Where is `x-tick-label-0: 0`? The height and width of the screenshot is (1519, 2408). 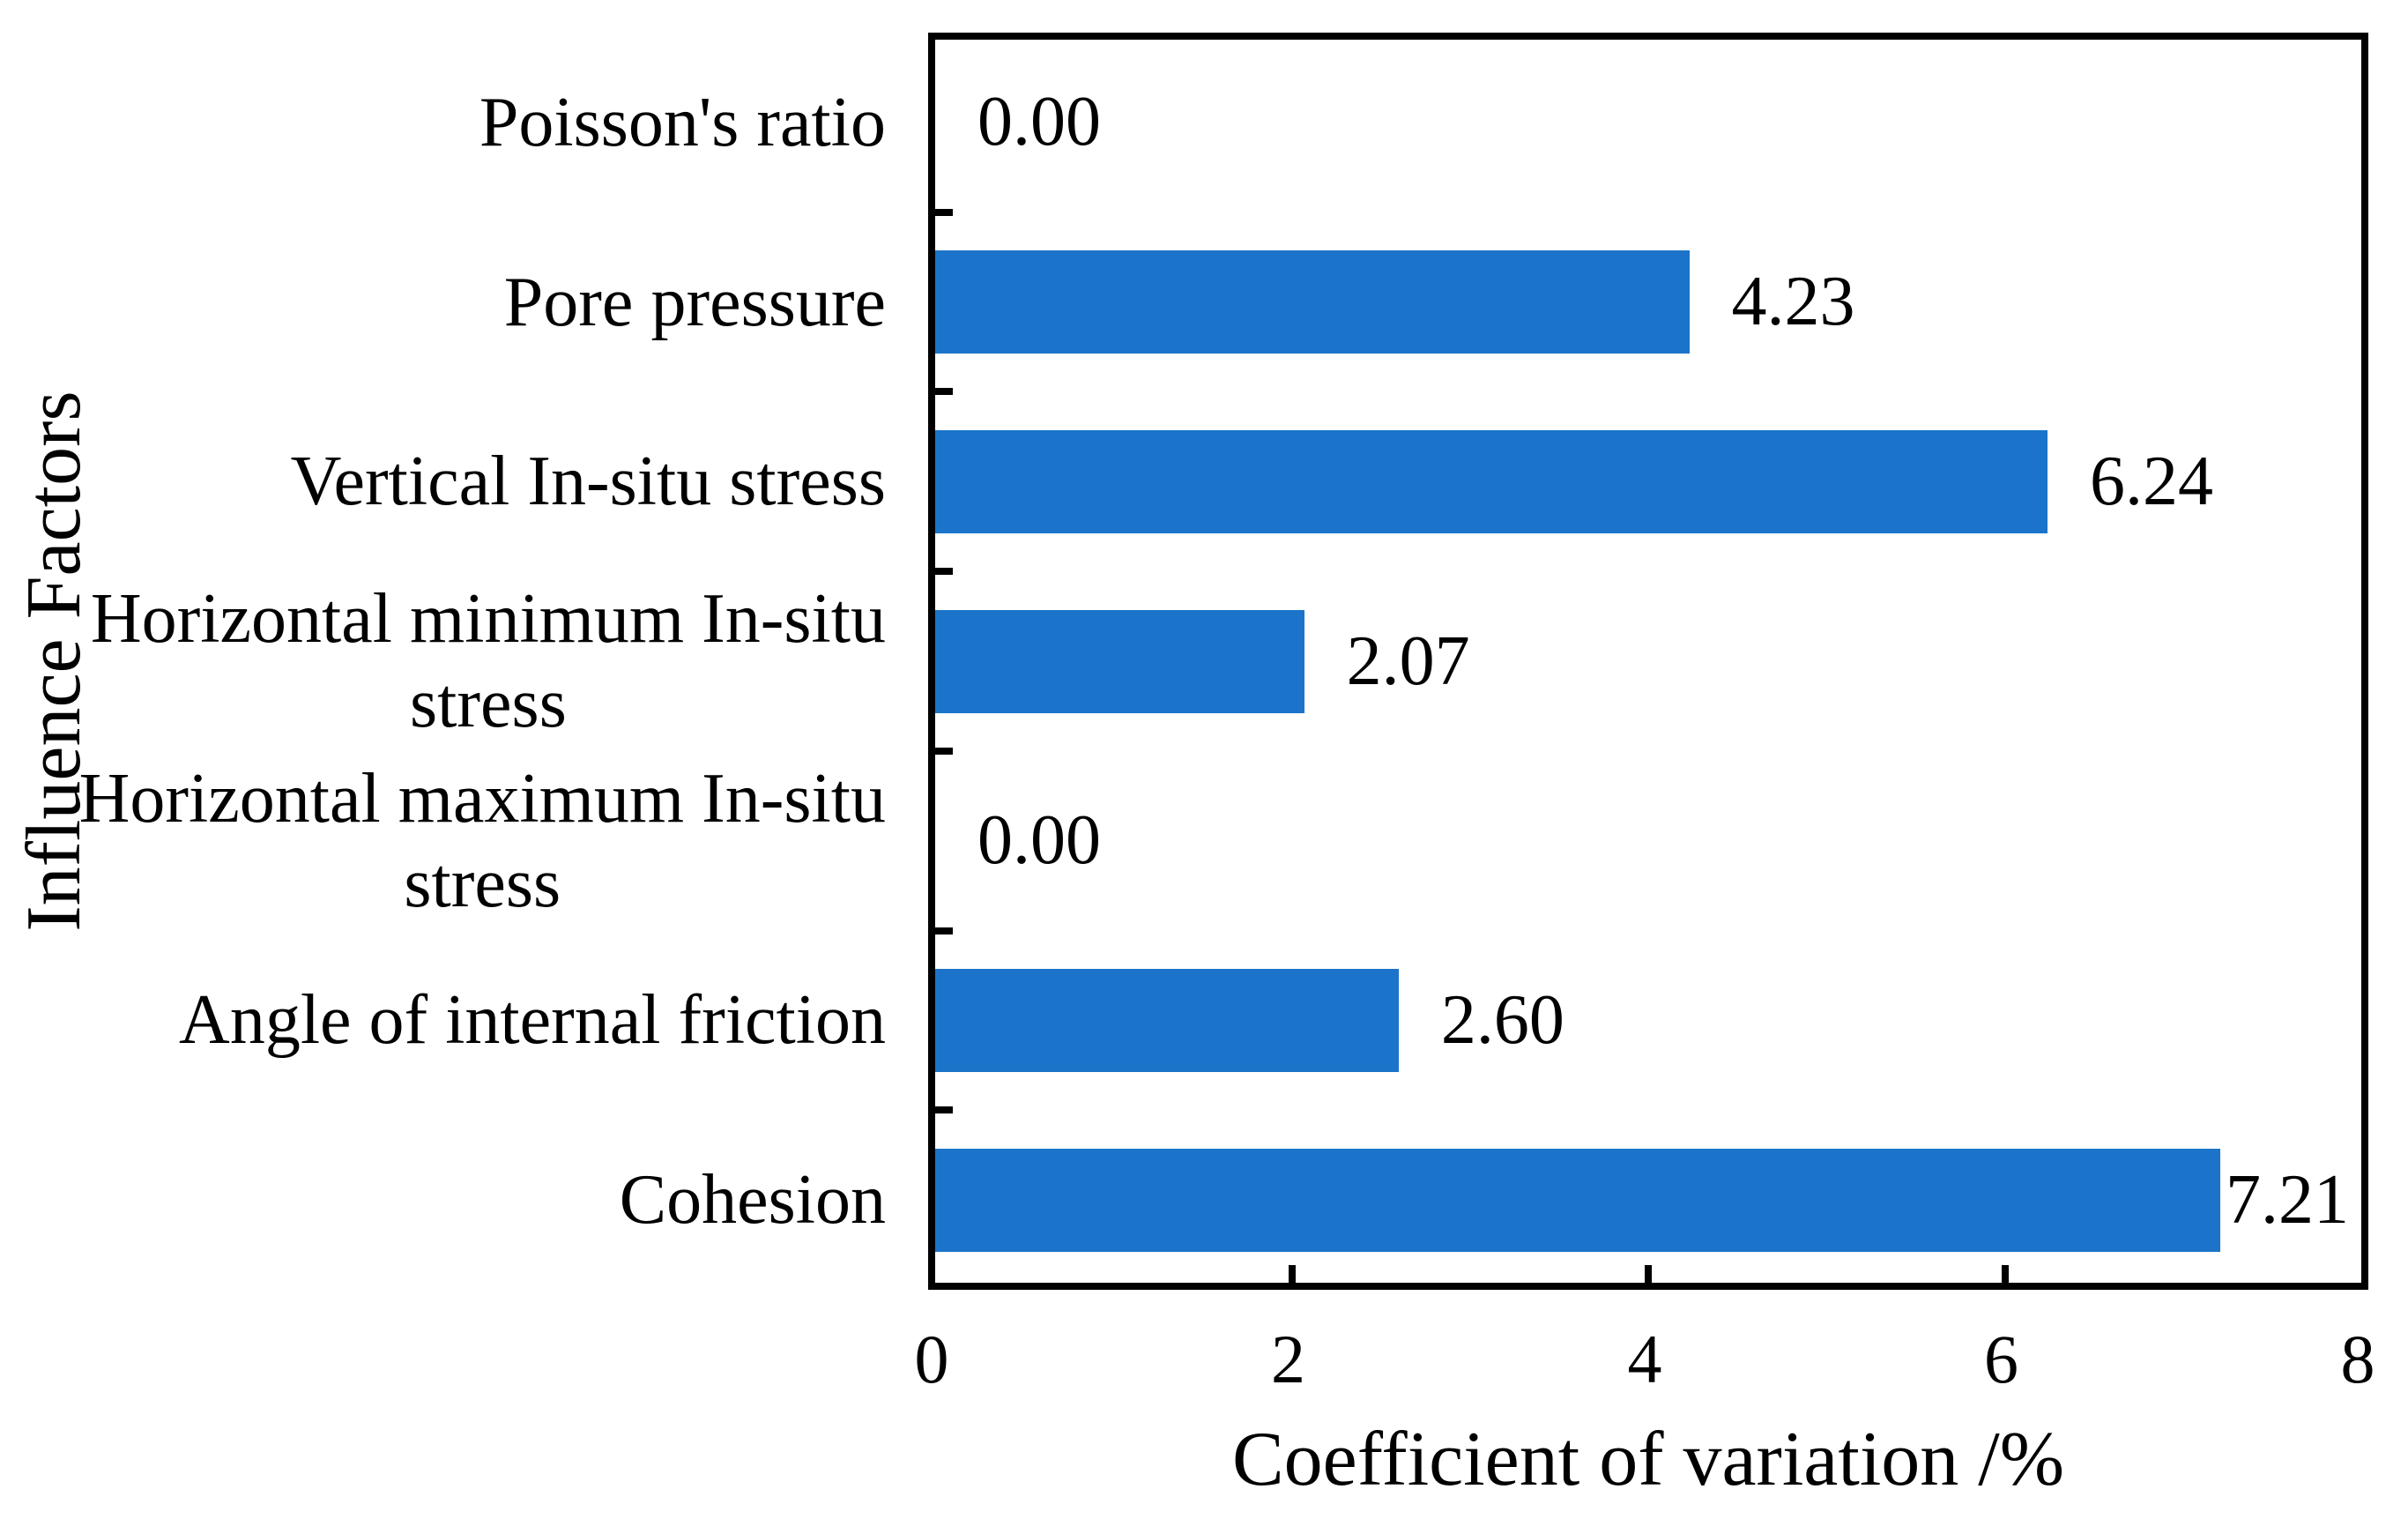
x-tick-label-0: 0 is located at coordinates (931, 1359).